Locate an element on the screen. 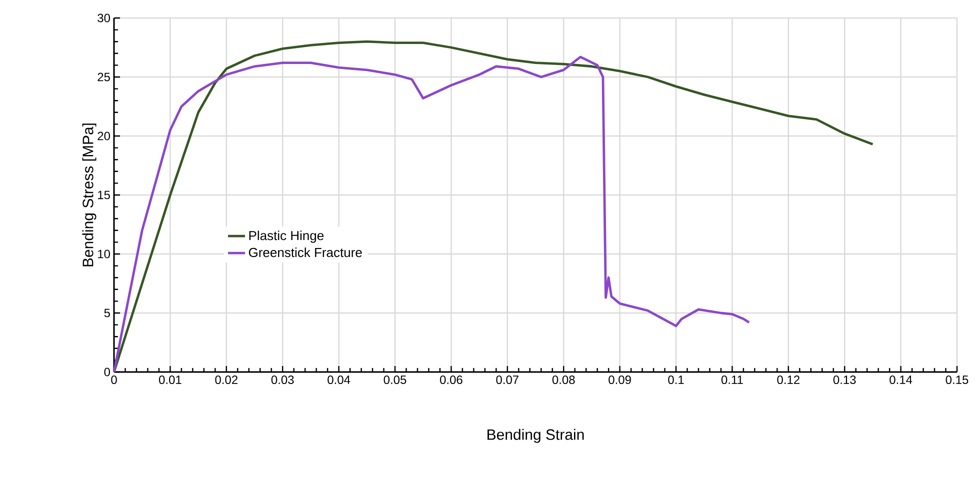 The height and width of the screenshot is (488, 979). y-tick-label: 5 is located at coordinates (107, 313).